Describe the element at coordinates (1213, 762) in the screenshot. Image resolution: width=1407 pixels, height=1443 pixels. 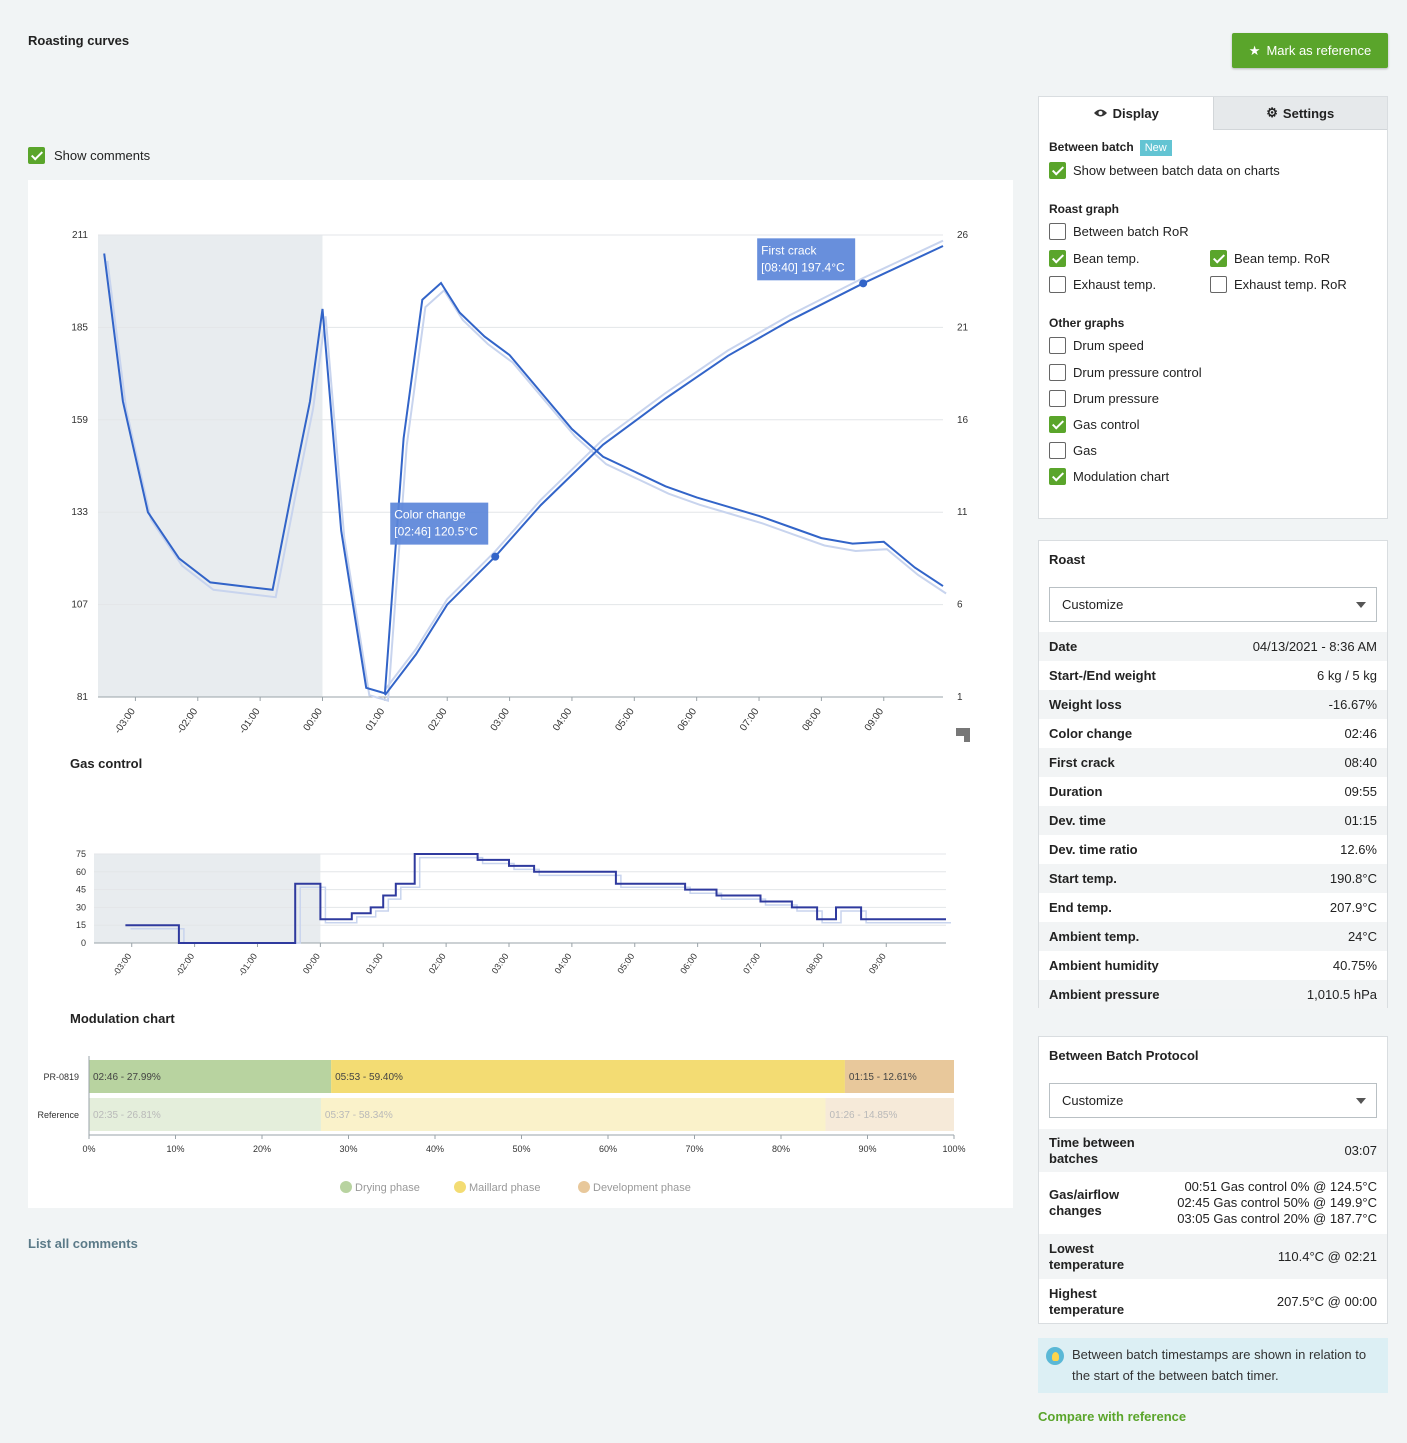
I see `table-row: First crack 08:40` at that location.